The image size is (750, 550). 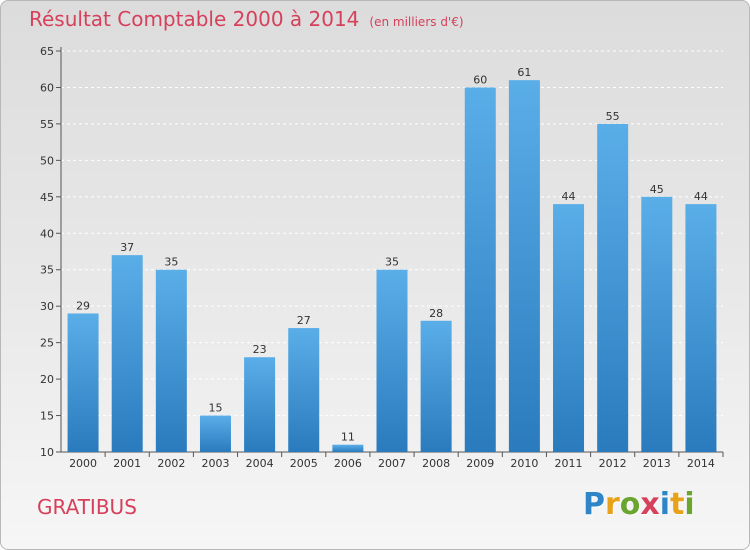 What do you see at coordinates (630, 504) in the screenshot?
I see `logo-letter: o` at bounding box center [630, 504].